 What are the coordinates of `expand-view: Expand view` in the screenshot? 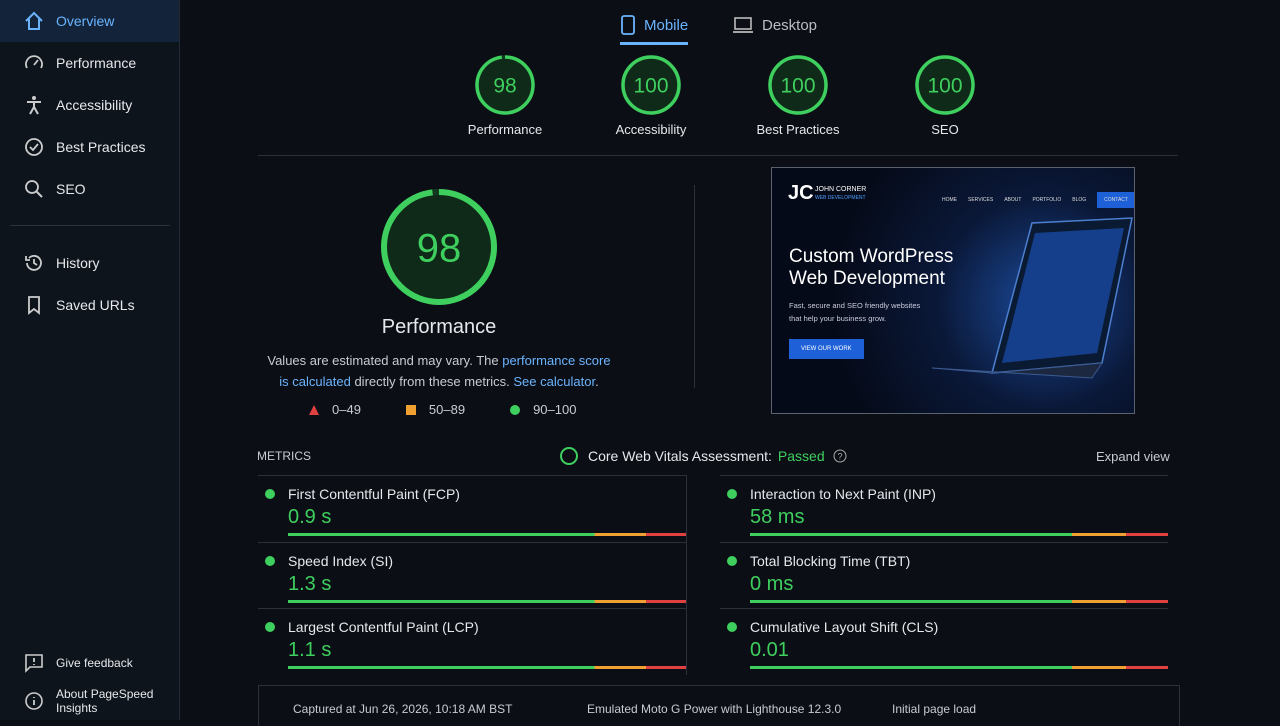 It's located at (1133, 456).